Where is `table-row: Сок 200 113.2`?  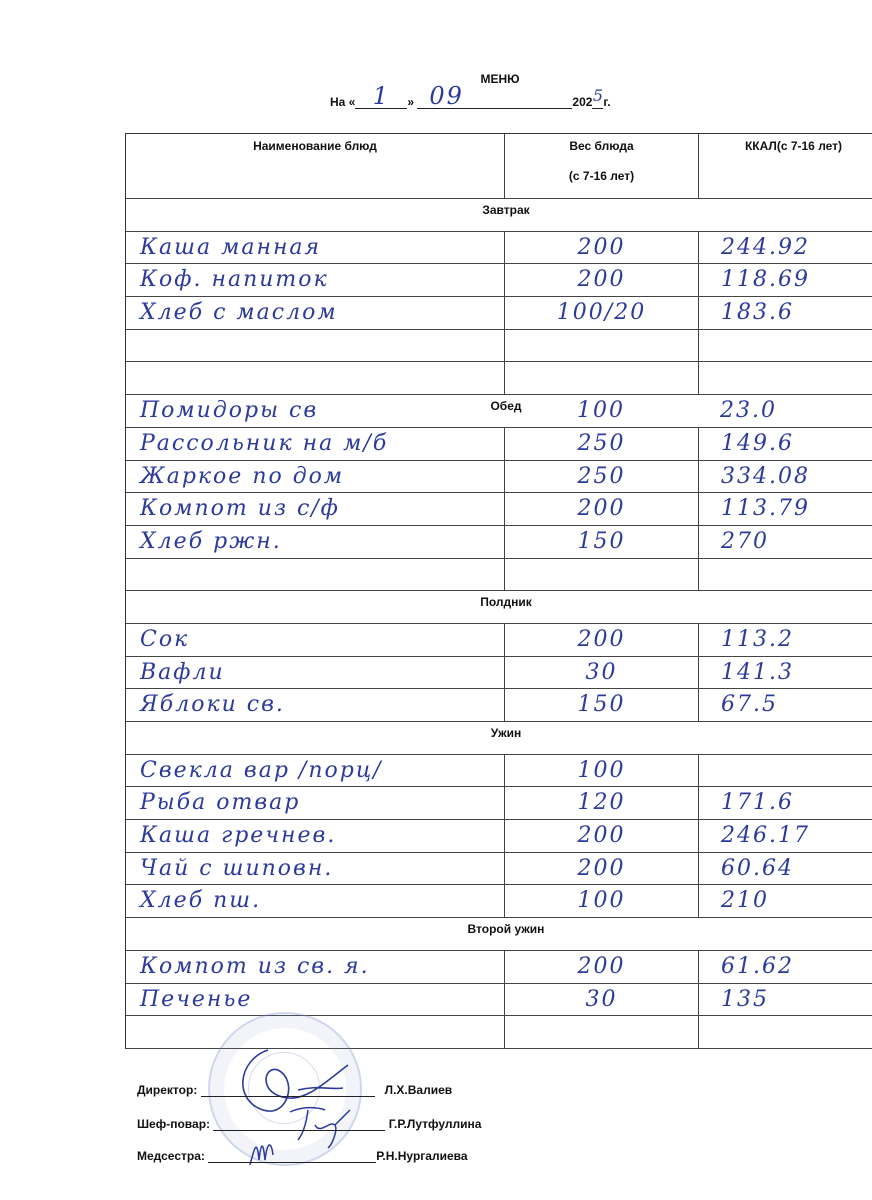
table-row: Сок 200 113.2 is located at coordinates (499, 640).